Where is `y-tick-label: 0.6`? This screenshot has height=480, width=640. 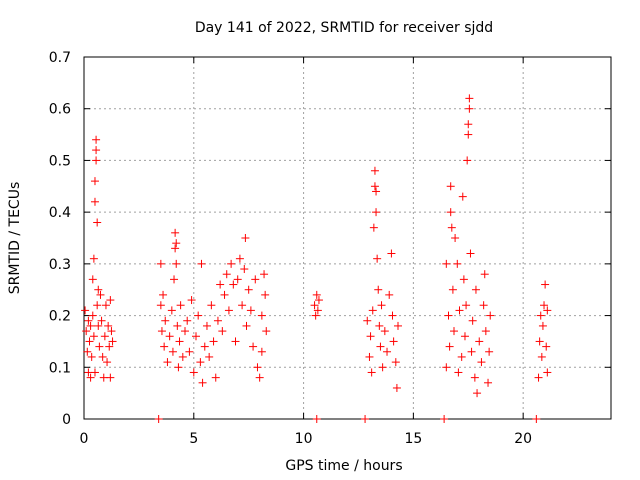
y-tick-label: 0.6 is located at coordinates (60, 110).